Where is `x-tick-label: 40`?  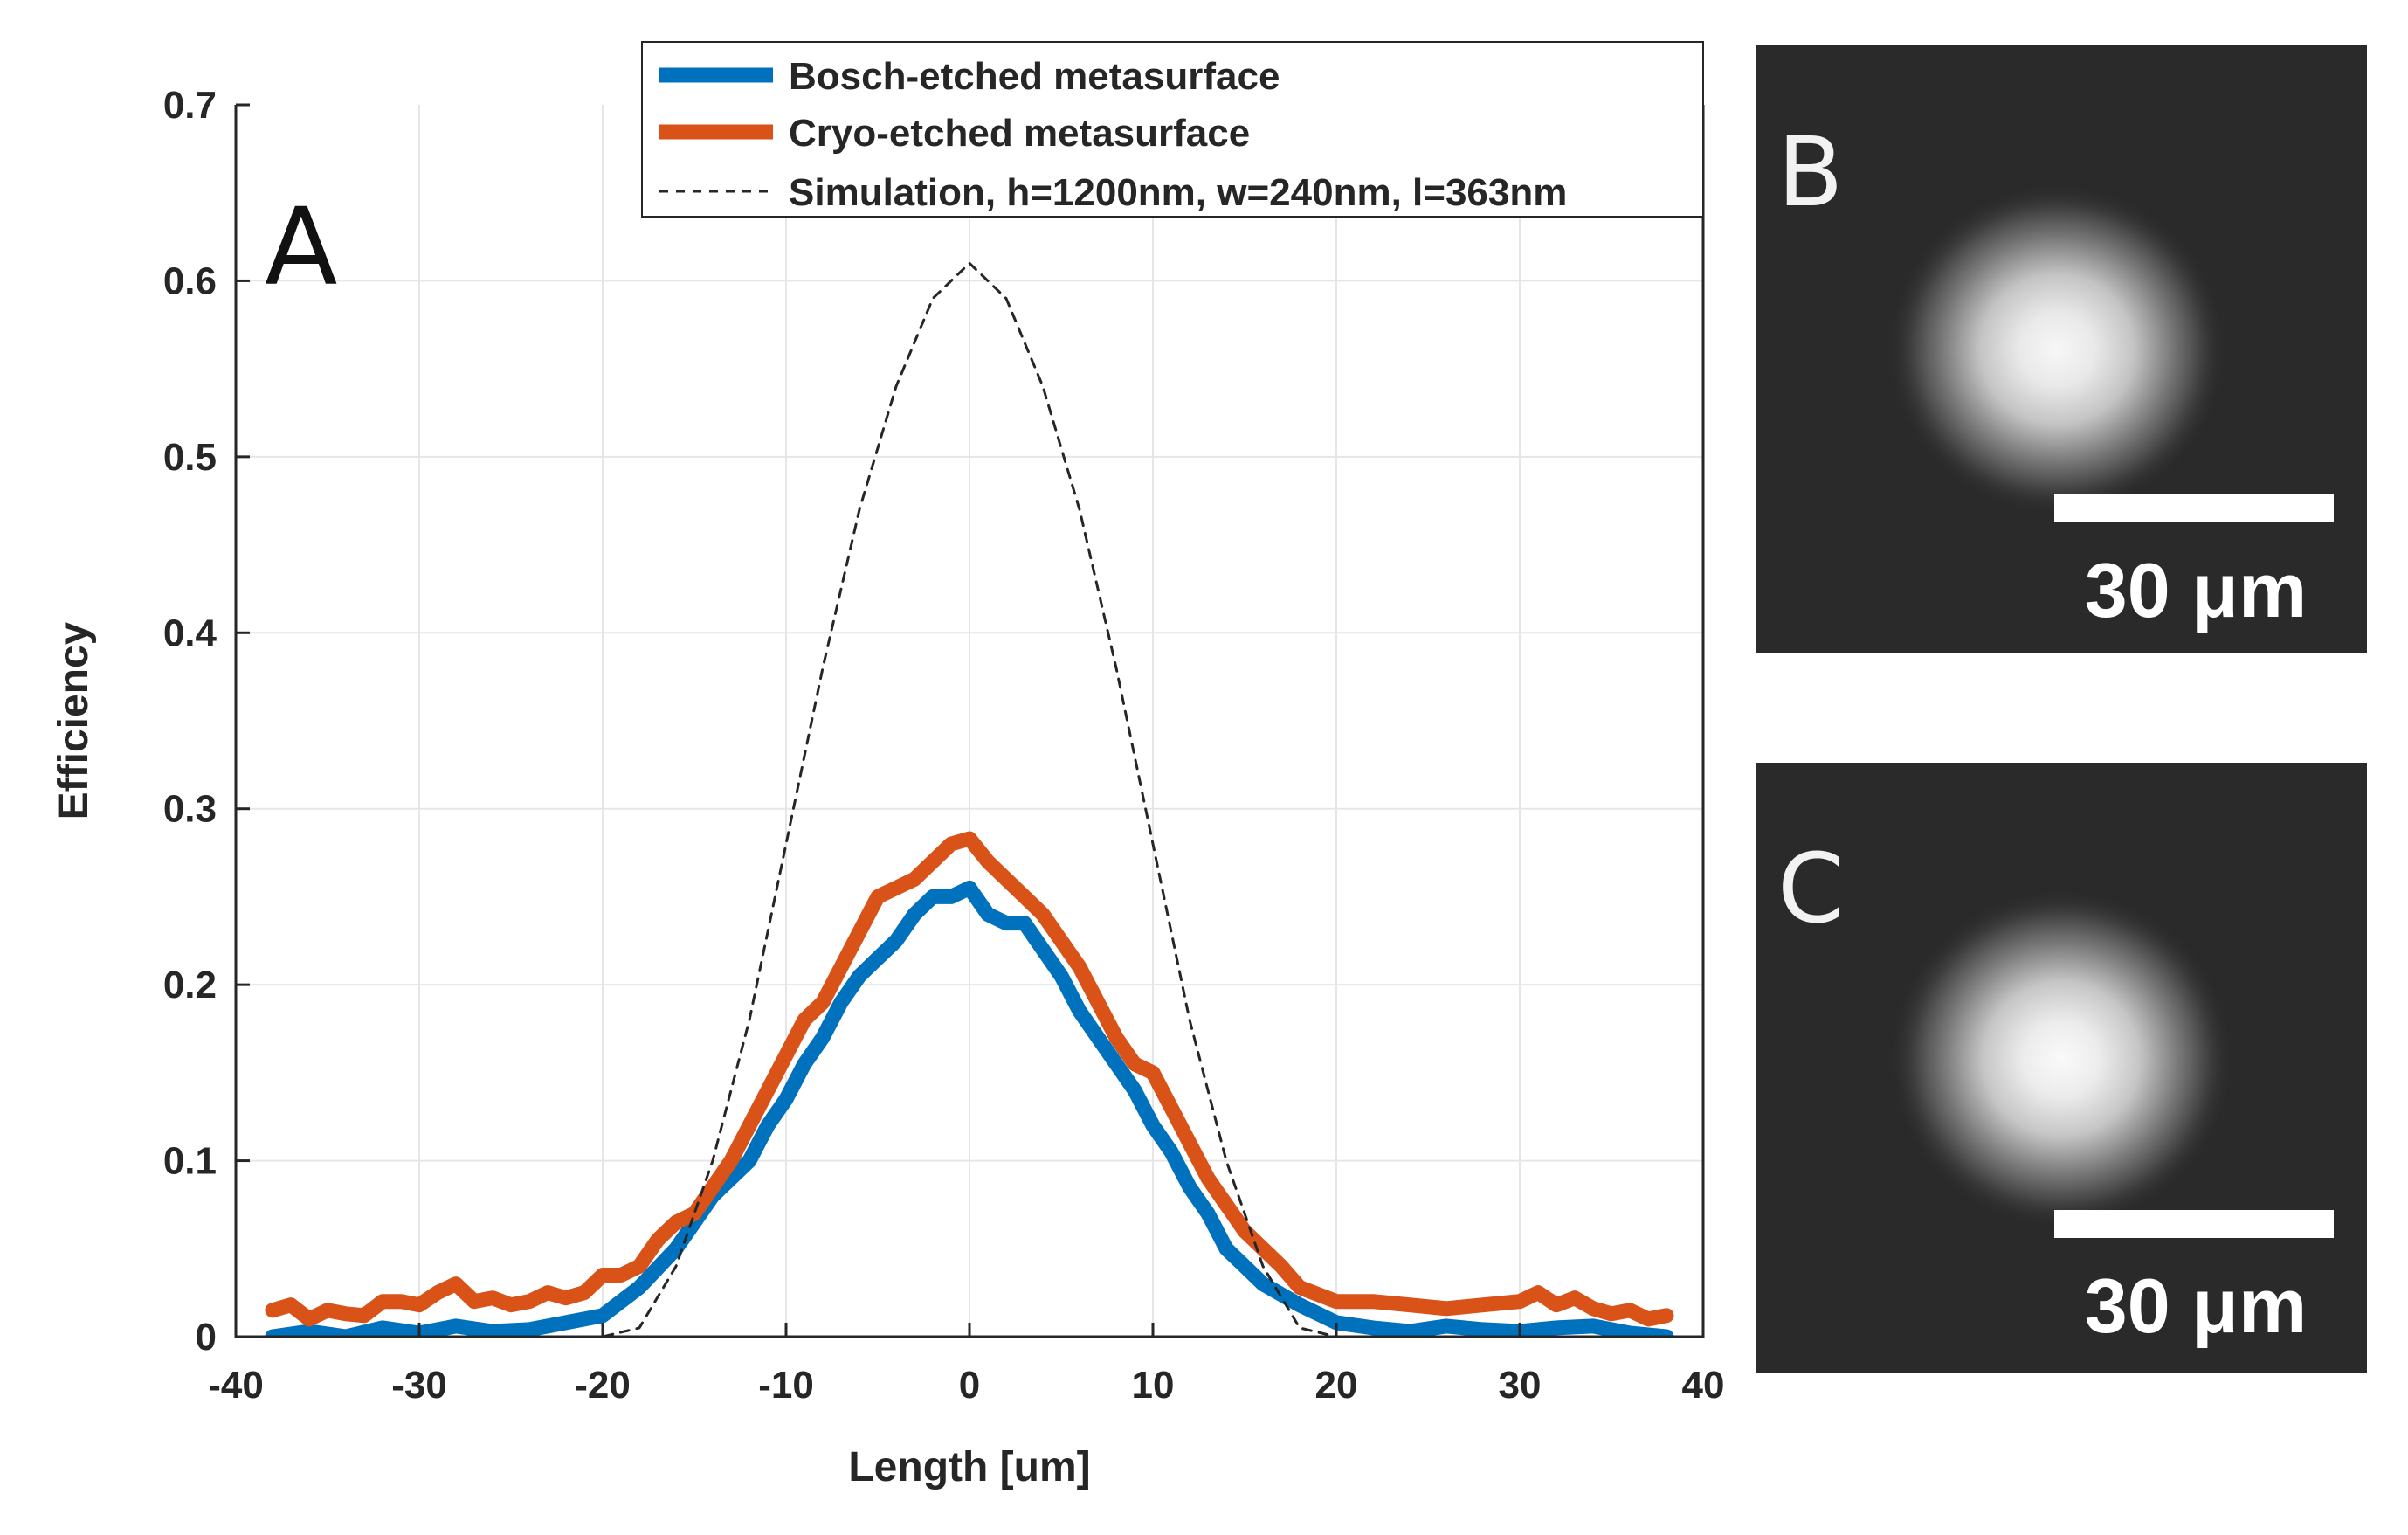 x-tick-label: 40 is located at coordinates (1703, 1385).